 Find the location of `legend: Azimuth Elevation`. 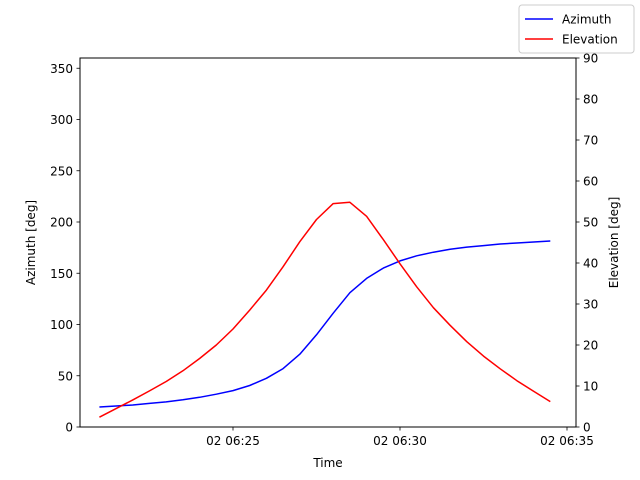

legend: Azimuth Elevation is located at coordinates (576, 29).